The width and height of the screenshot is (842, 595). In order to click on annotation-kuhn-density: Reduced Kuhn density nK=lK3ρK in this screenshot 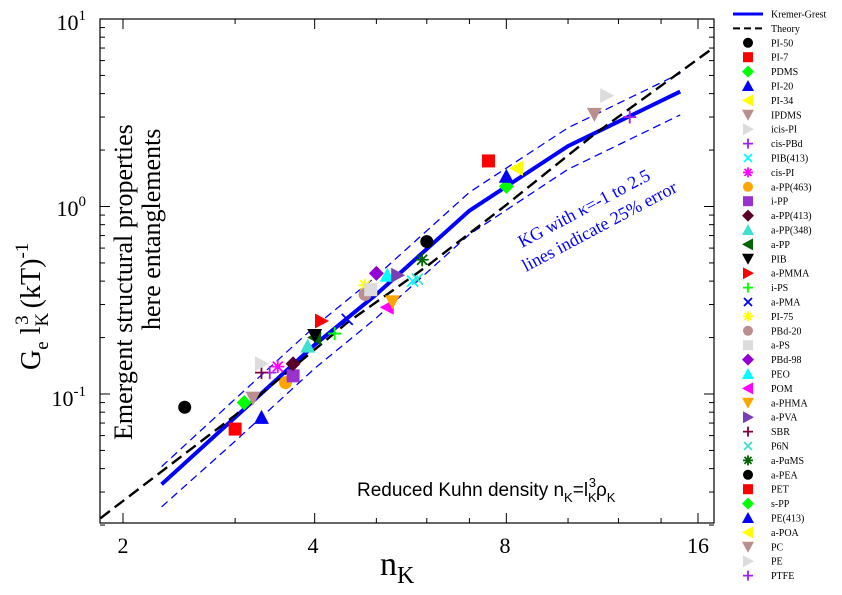, I will do `click(486, 490)`.